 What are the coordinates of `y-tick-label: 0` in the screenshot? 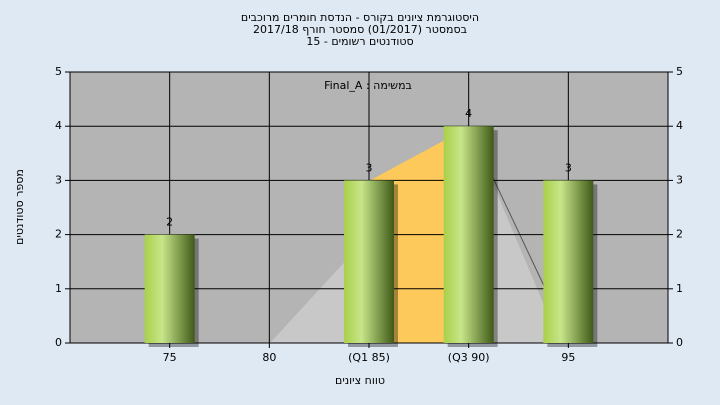 It's located at (58, 342).